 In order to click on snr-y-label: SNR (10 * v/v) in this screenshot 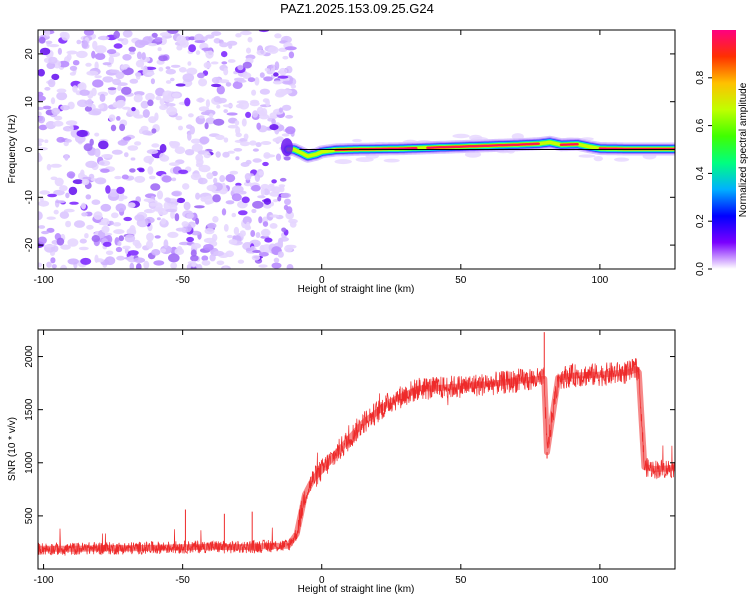, I will do `click(12, 449)`.